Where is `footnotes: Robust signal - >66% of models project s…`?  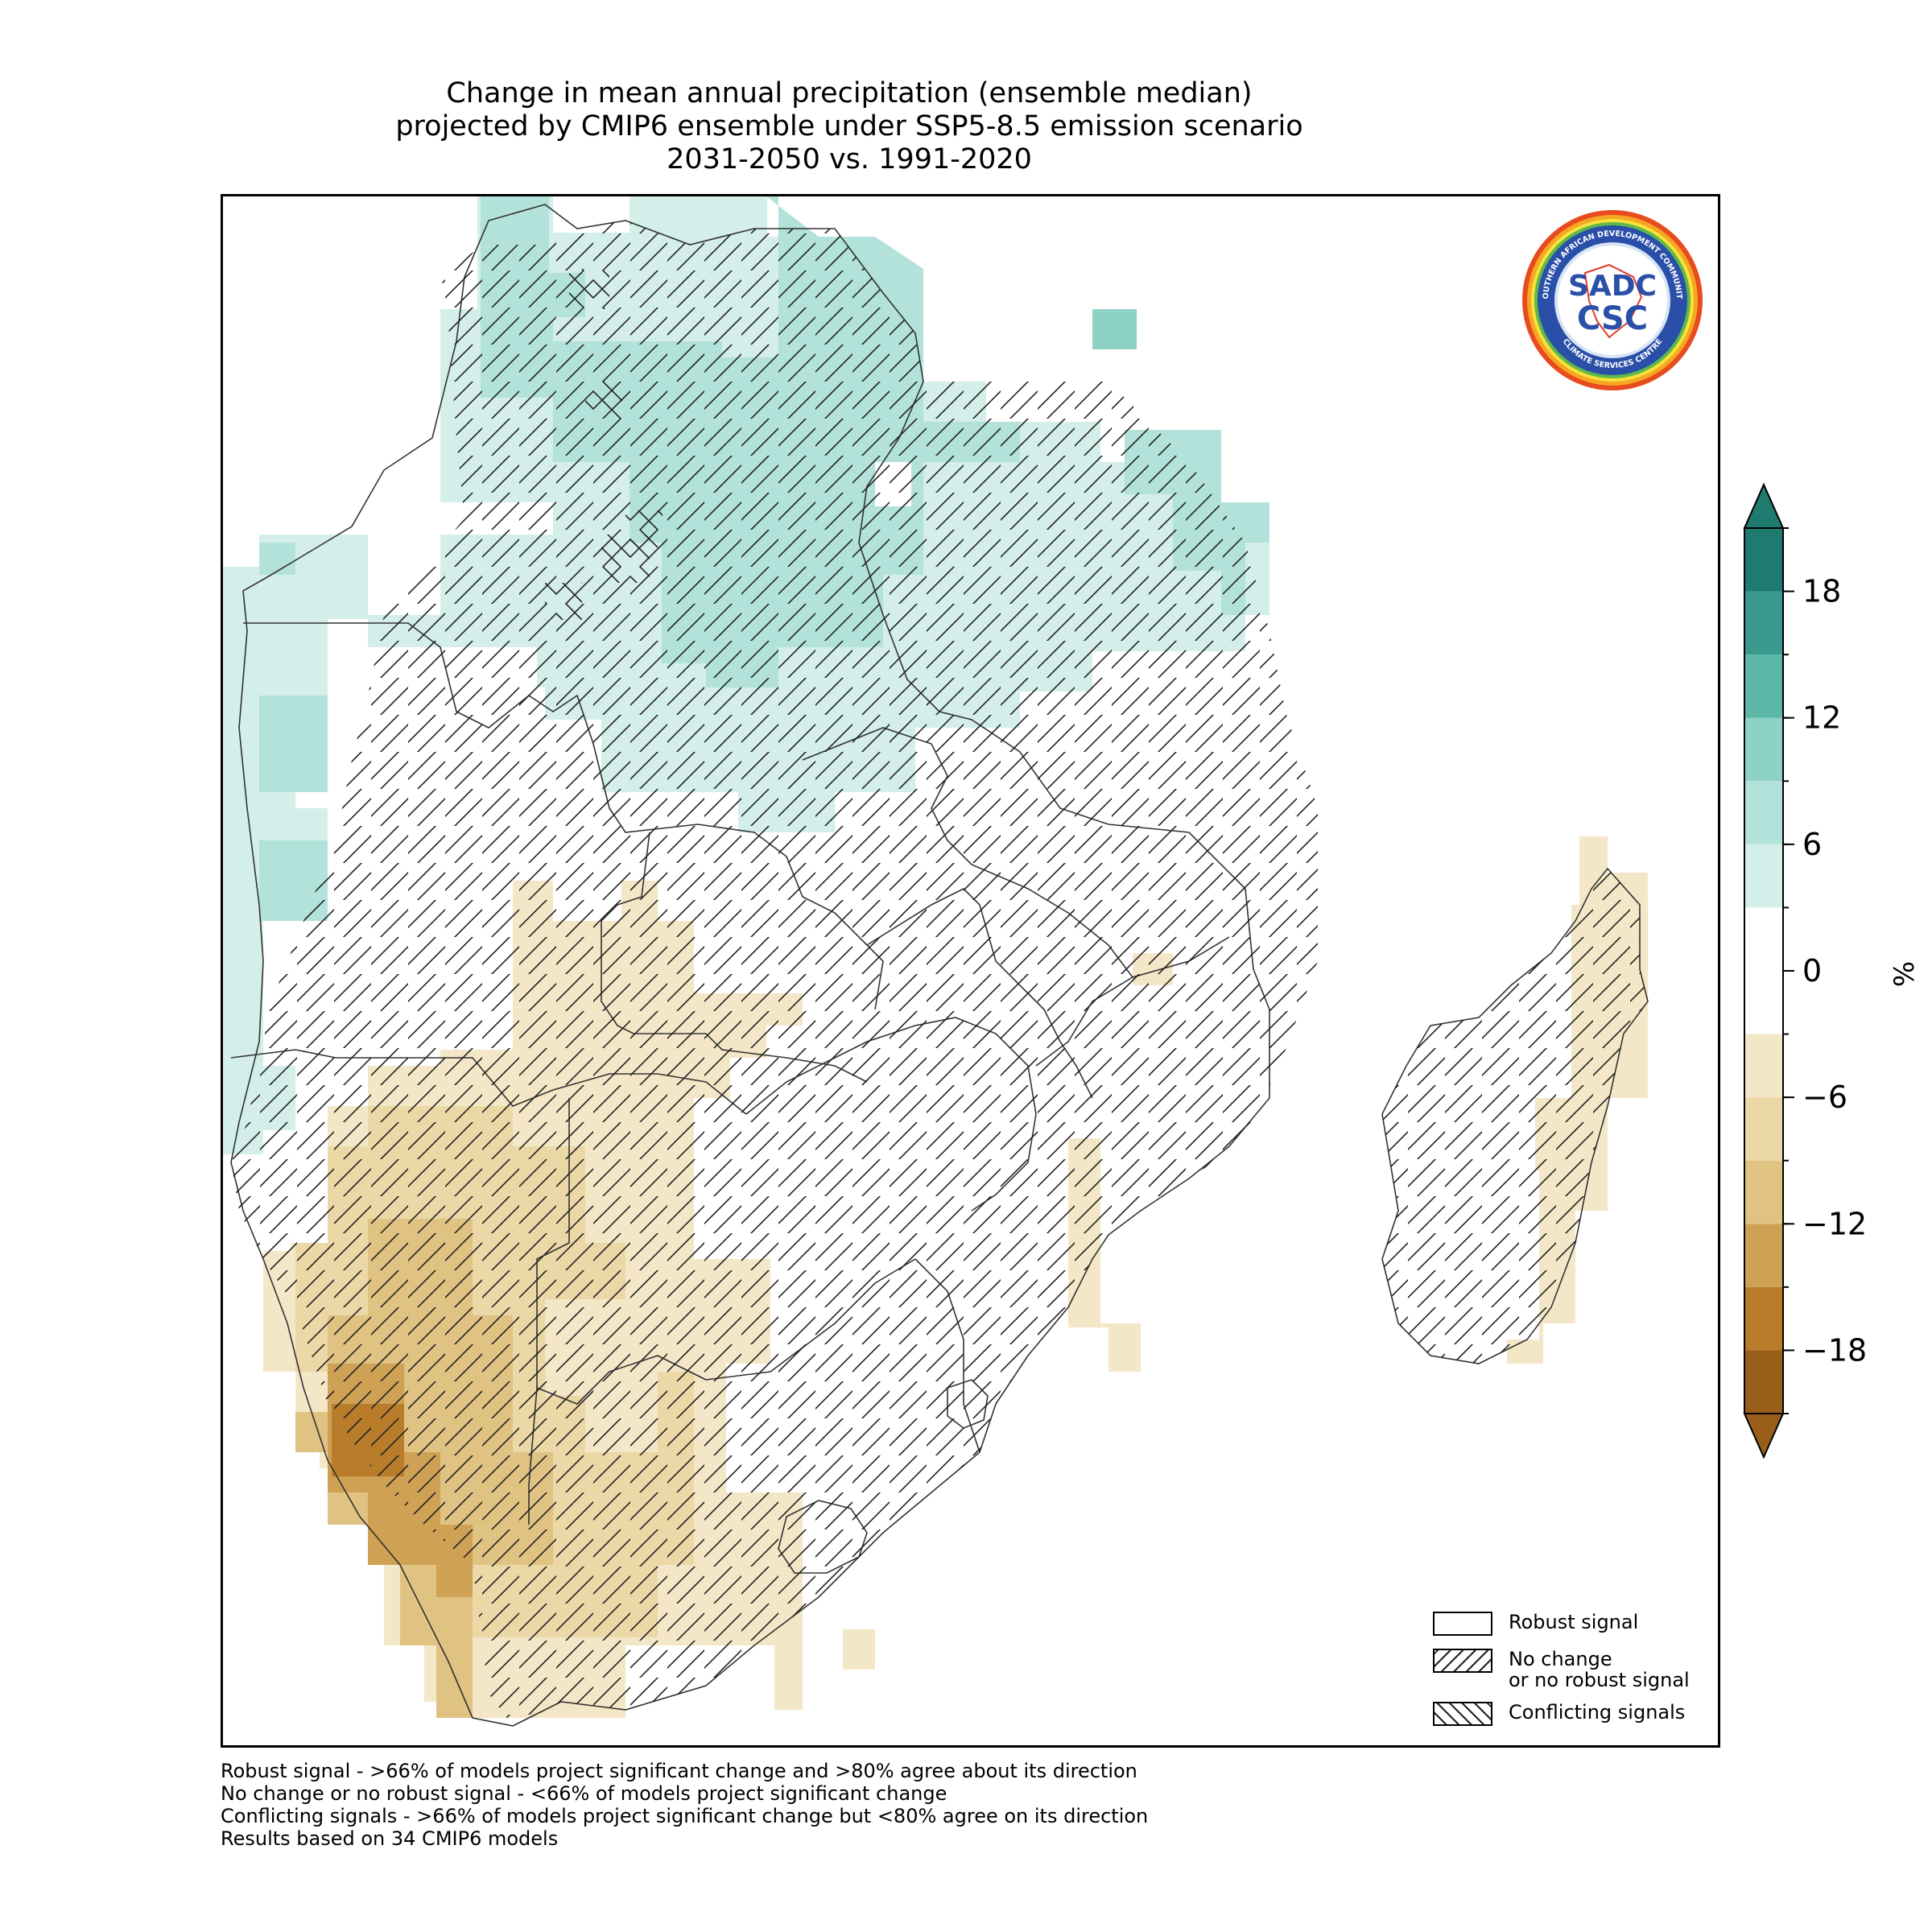
footnotes: Robust signal - >66% of models project s… is located at coordinates (684, 1805).